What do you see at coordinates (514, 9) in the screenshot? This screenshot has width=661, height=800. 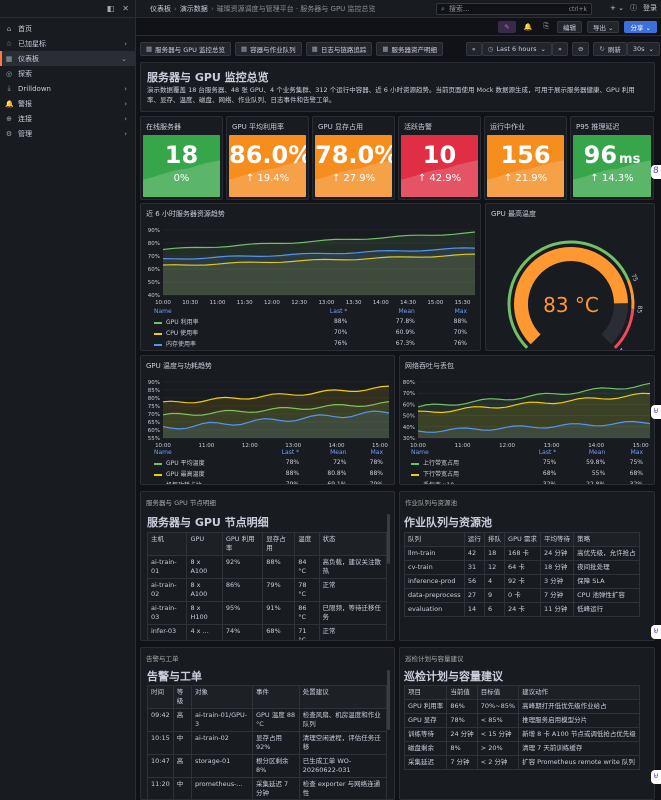 I see `search-input: ⌕ 搜索... ctrl+k` at bounding box center [514, 9].